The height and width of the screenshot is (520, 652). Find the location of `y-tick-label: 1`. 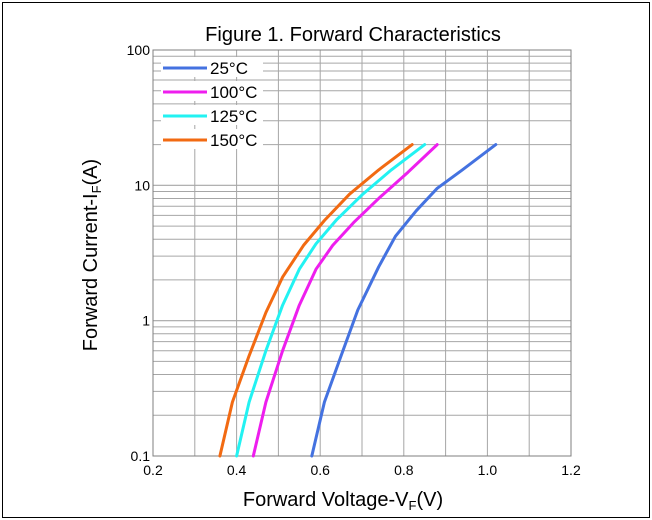

y-tick-label: 1 is located at coordinates (146, 321).